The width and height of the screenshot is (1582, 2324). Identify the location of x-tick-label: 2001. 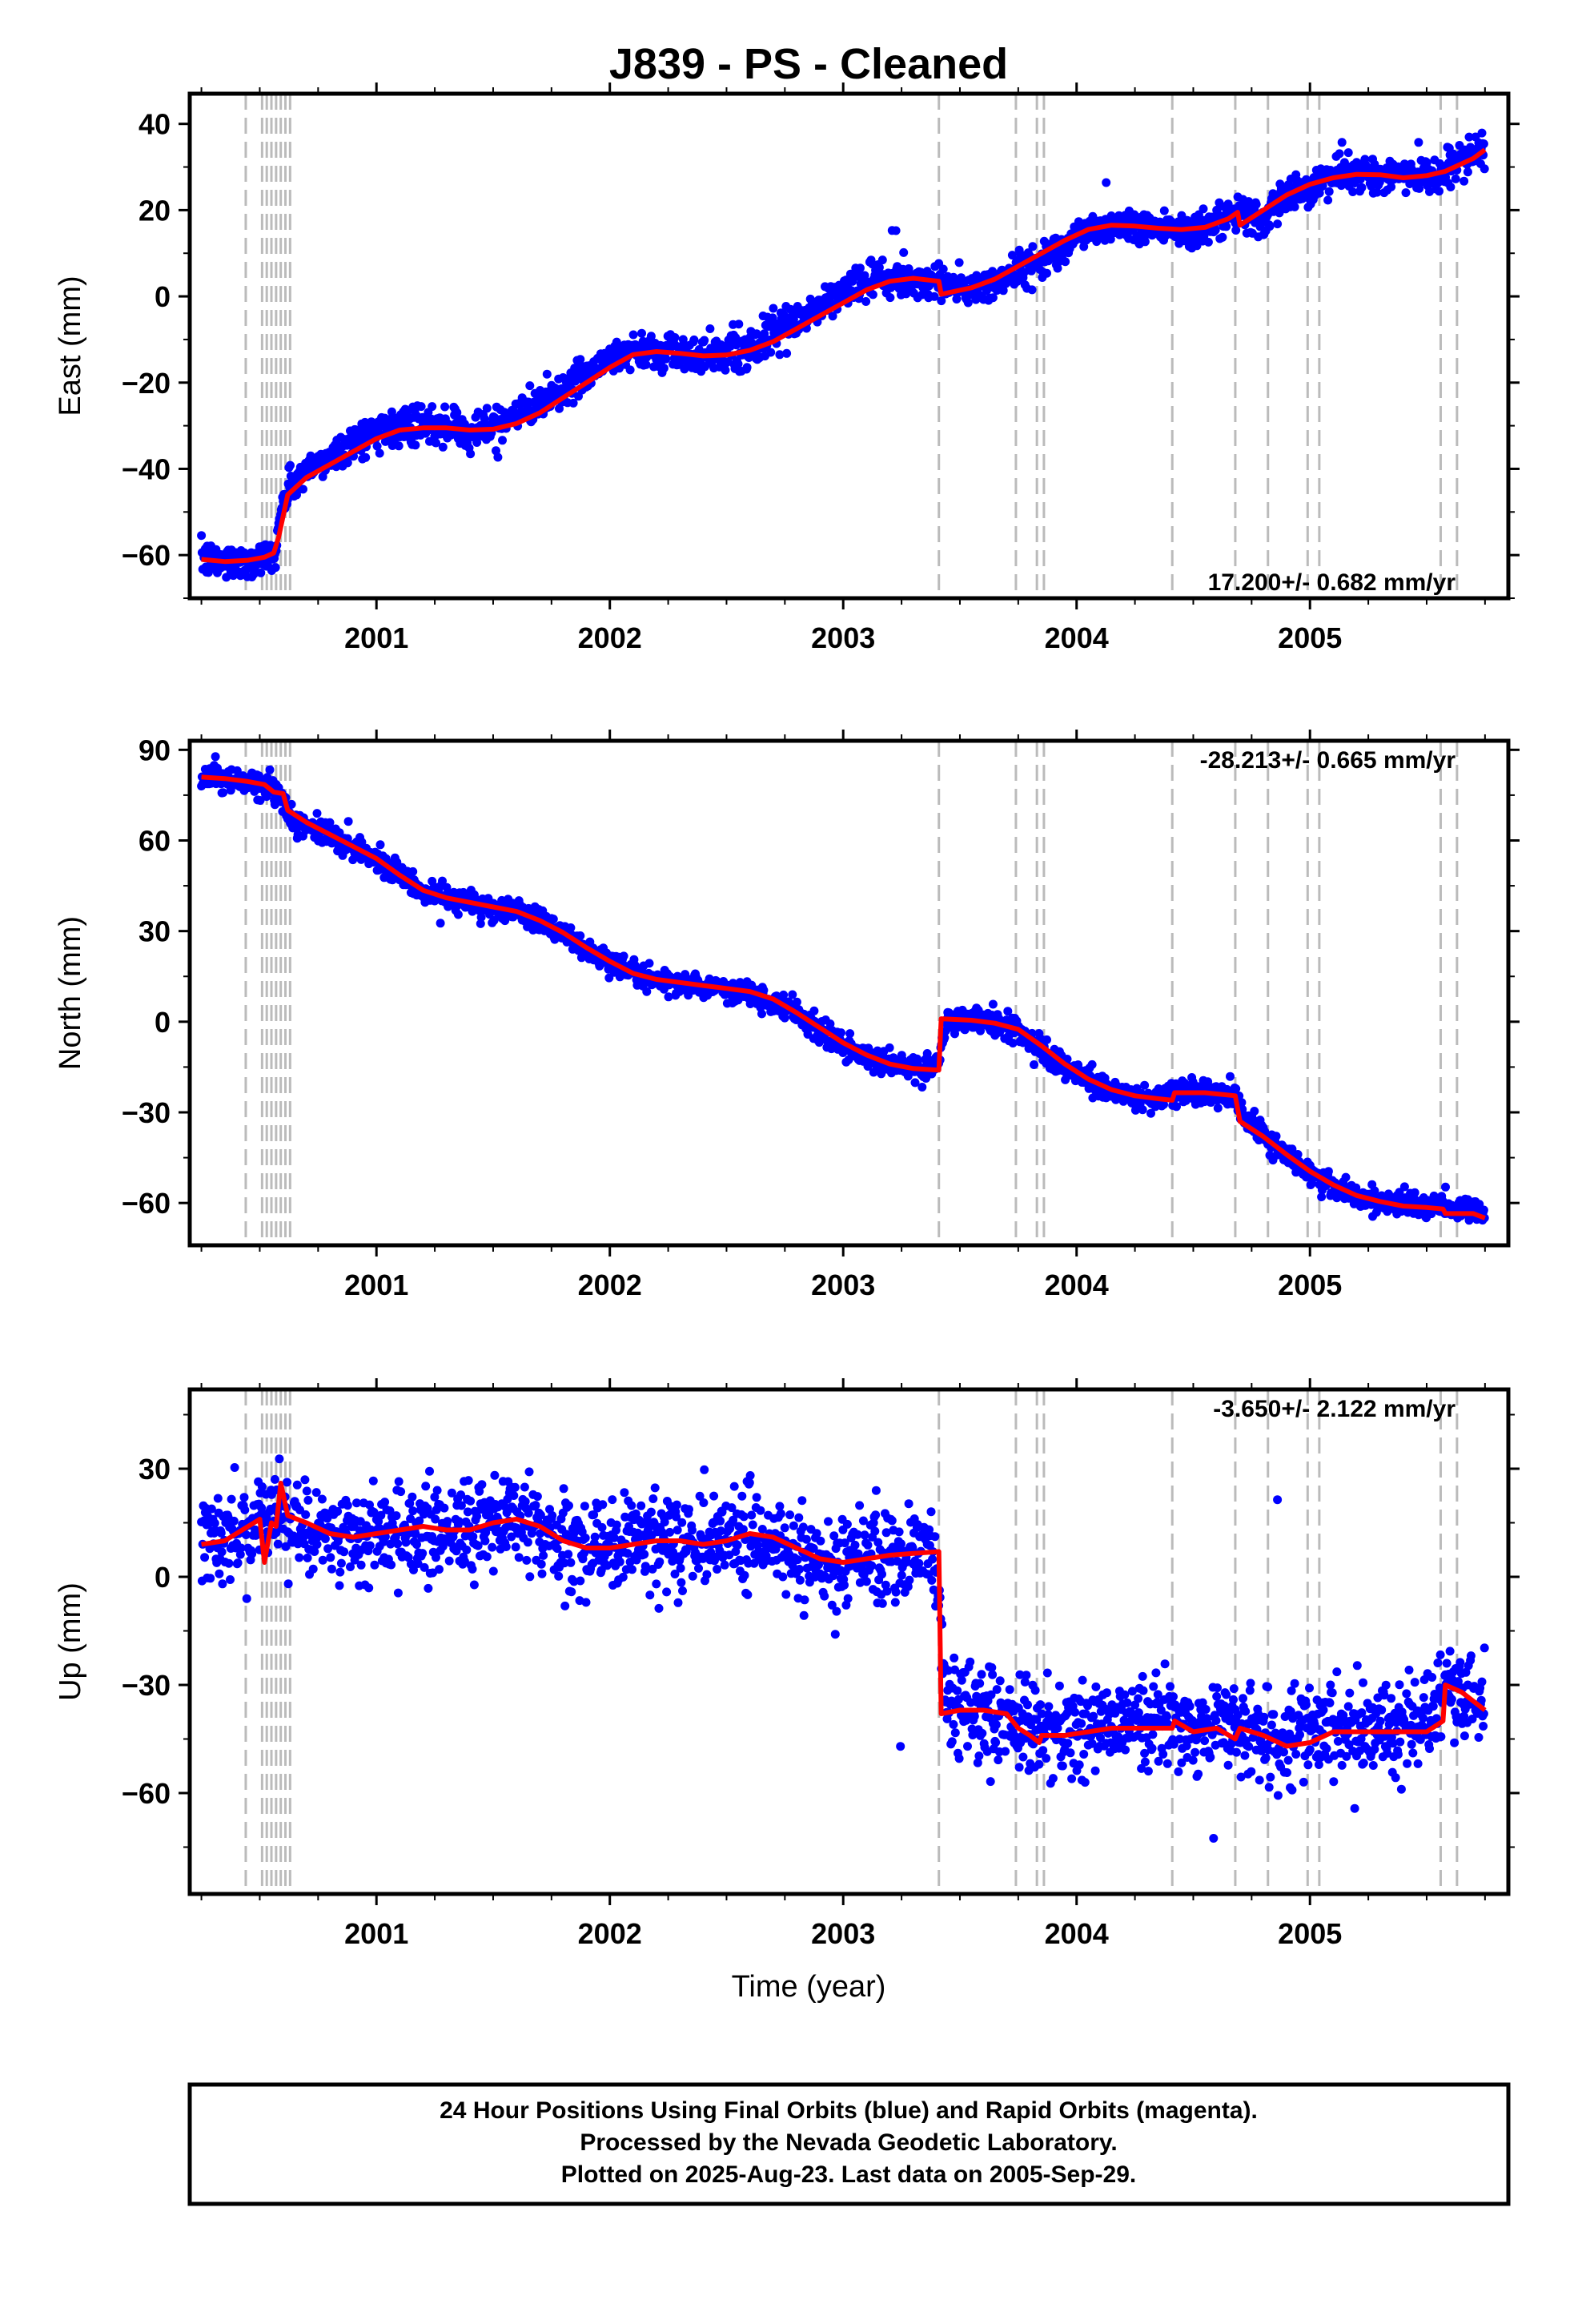
(376, 637).